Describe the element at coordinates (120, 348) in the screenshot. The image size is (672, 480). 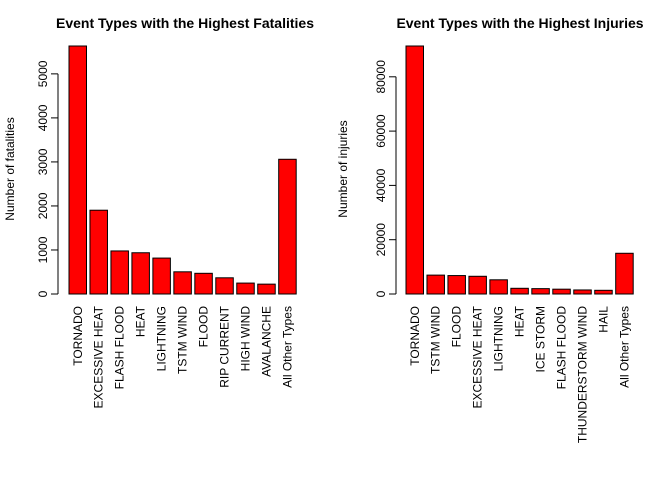
I see `fatalities-category-label: FLASH FLOOD` at that location.